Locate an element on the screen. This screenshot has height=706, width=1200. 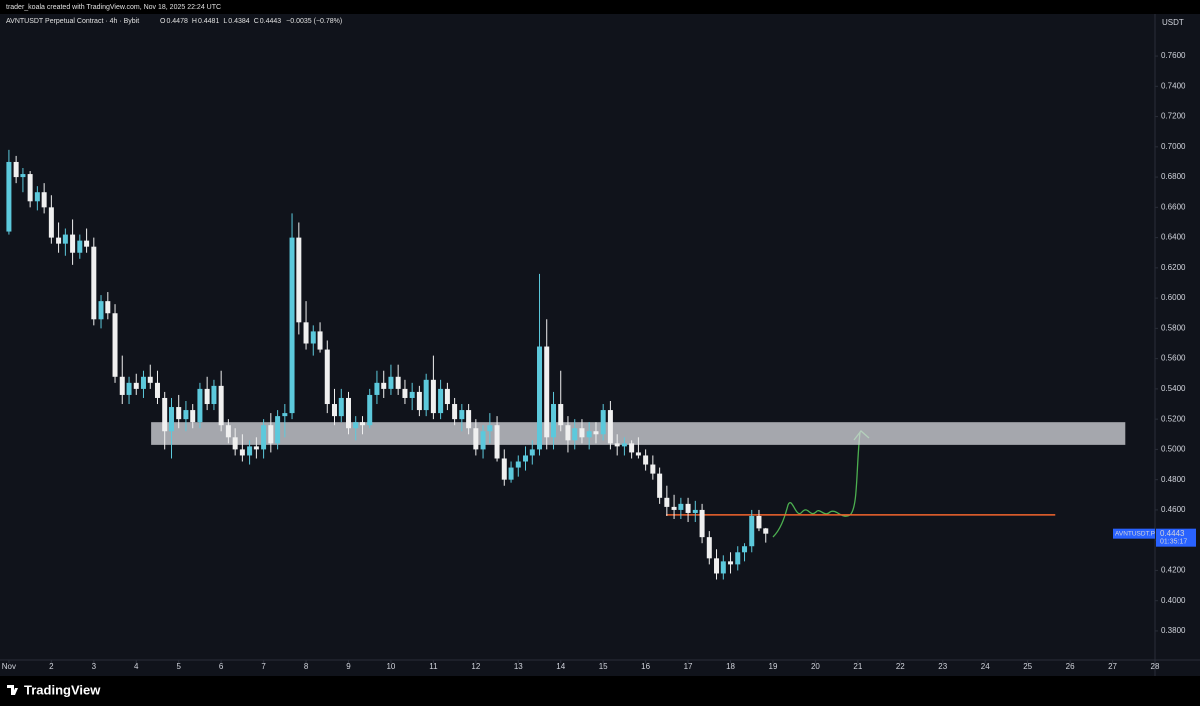
y-tick-label: 0.5800 is located at coordinates (1173, 327).